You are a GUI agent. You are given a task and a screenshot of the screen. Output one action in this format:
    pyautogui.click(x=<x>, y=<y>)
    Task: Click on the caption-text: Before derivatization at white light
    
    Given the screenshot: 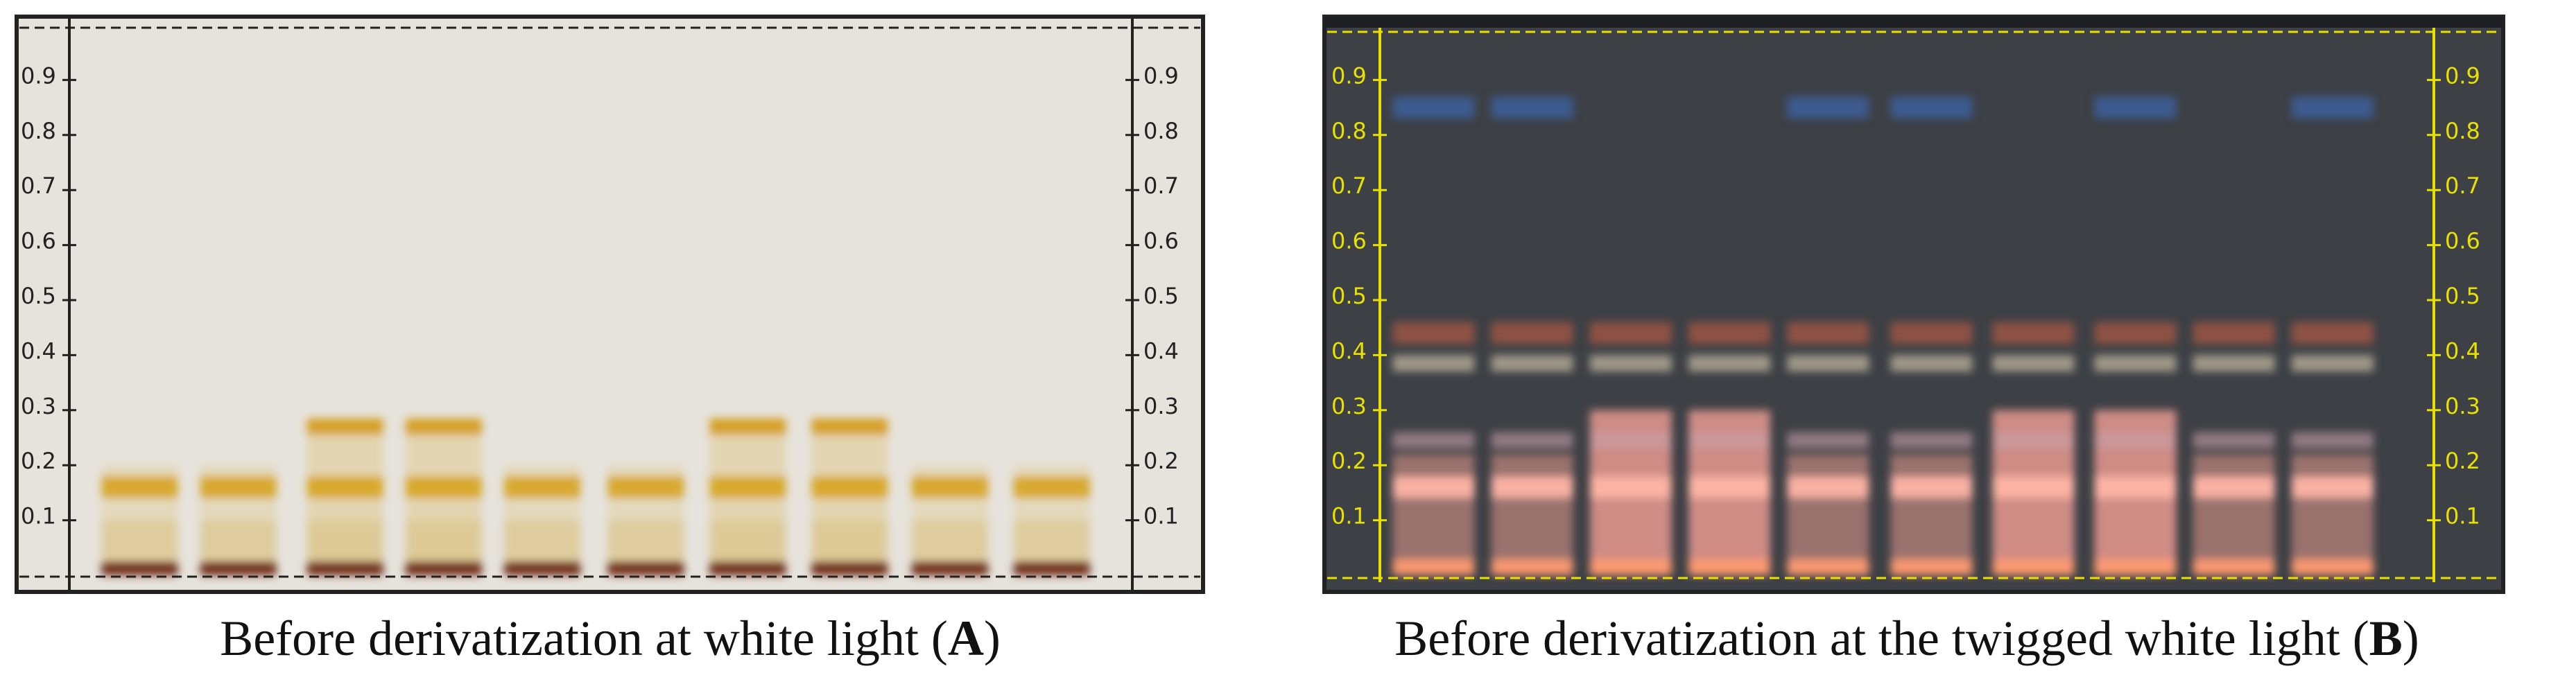 What is the action you would take?
    pyautogui.click(x=569, y=638)
    